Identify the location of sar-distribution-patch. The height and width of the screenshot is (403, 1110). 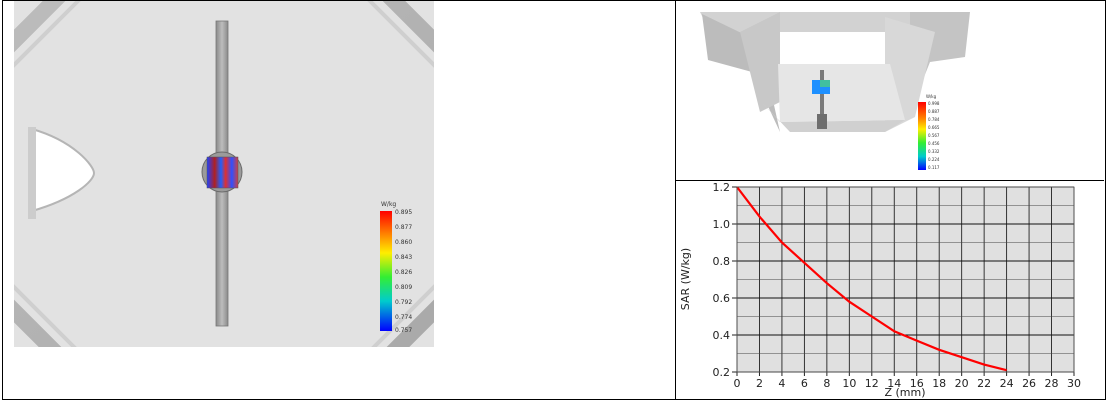
(222, 172).